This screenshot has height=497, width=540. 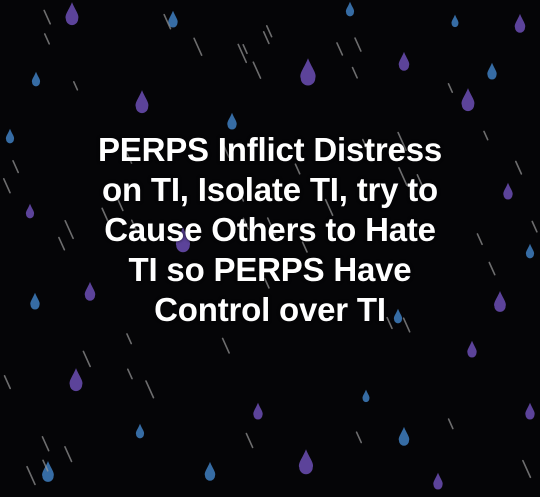 I want to click on caption-line: PERPS Inflict Distress, so click(x=270, y=149).